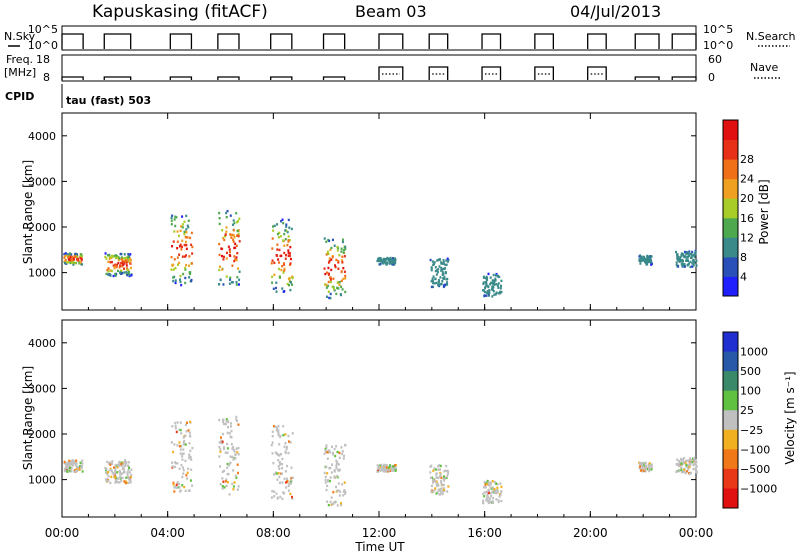 This screenshot has width=800, height=558. Describe the element at coordinates (696, 533) in the screenshot. I see `x-tick-label: 00:00` at that location.